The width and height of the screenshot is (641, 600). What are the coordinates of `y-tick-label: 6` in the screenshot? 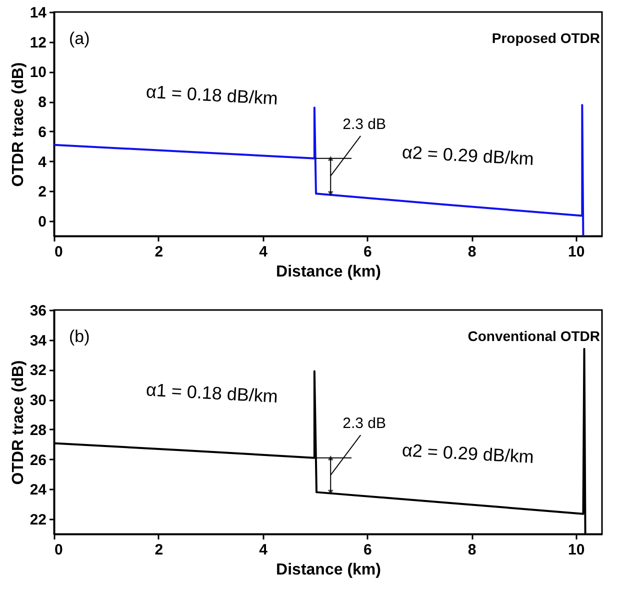 It's located at (42, 132).